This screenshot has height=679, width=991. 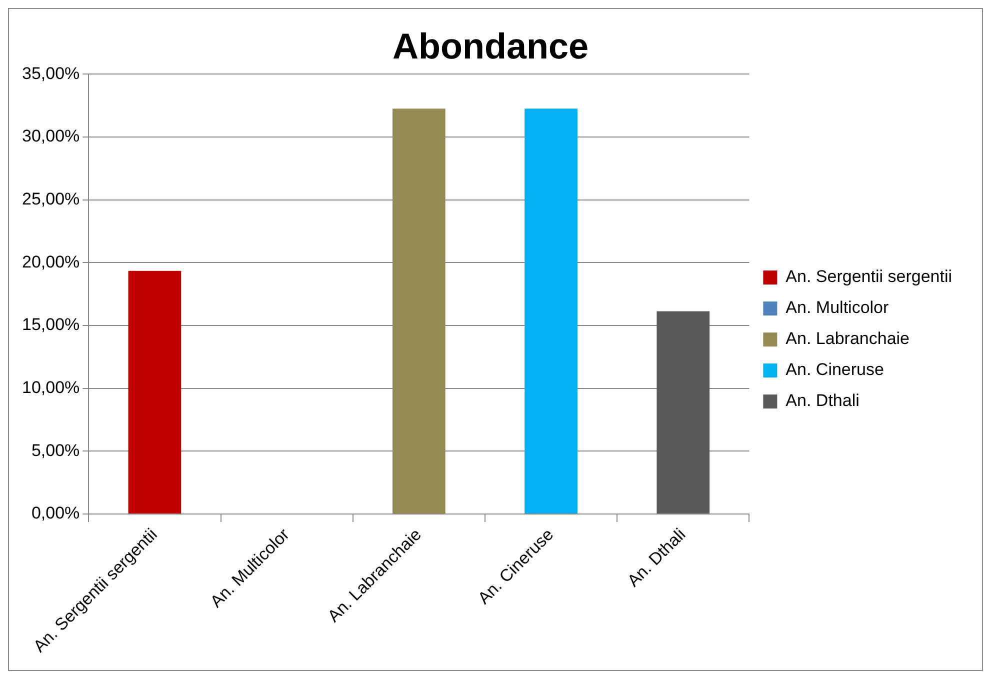 What do you see at coordinates (823, 400) in the screenshot?
I see `legend-label: An. Dthali` at bounding box center [823, 400].